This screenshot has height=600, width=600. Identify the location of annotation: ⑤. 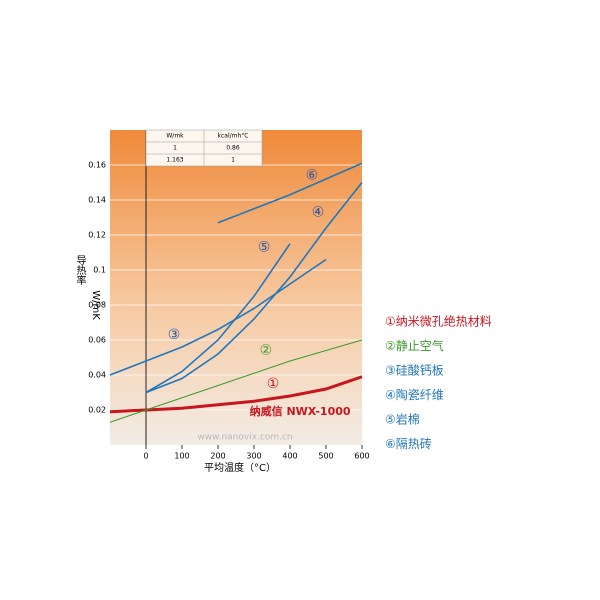
(264, 247).